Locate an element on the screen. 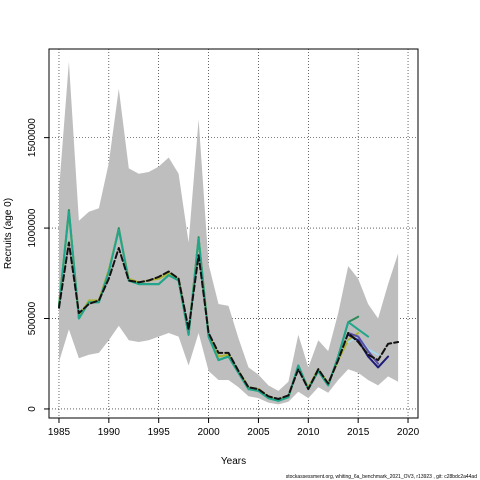 This screenshot has height=480, width=480. y-tick-label: 1000000 is located at coordinates (32, 227).